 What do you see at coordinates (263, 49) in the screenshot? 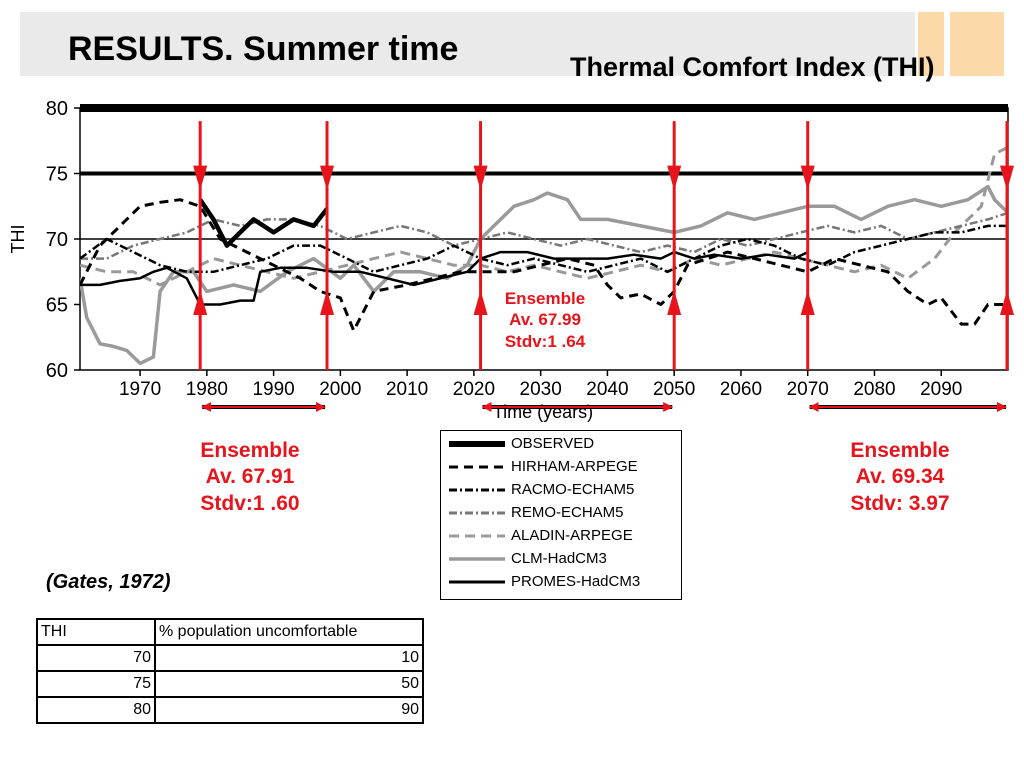
I see `slide-title: RESULTS. Summer time` at bounding box center [263, 49].